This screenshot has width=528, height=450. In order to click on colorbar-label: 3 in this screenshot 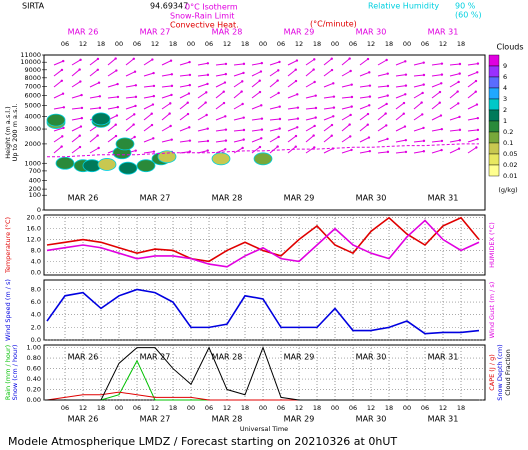, I will do `click(505, 99)`.